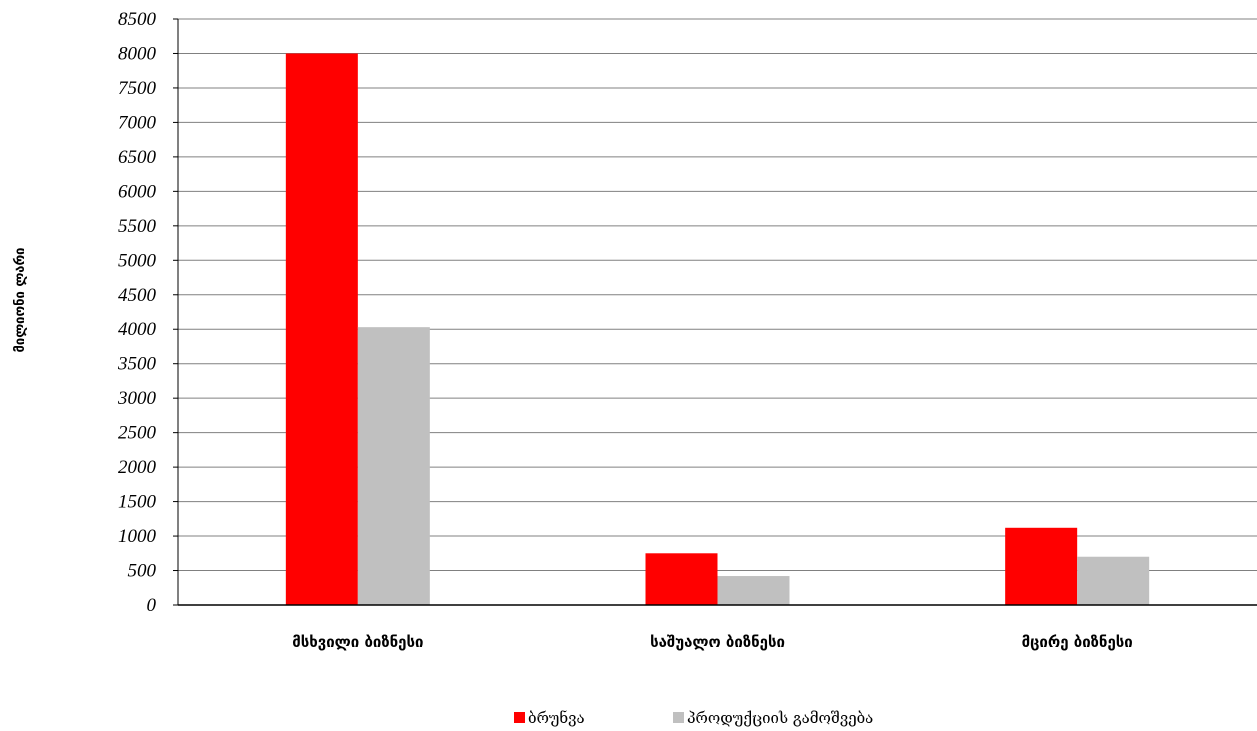 Image resolution: width=1257 pixels, height=731 pixels. I want to click on y-tick-label: 3500, so click(137, 364).